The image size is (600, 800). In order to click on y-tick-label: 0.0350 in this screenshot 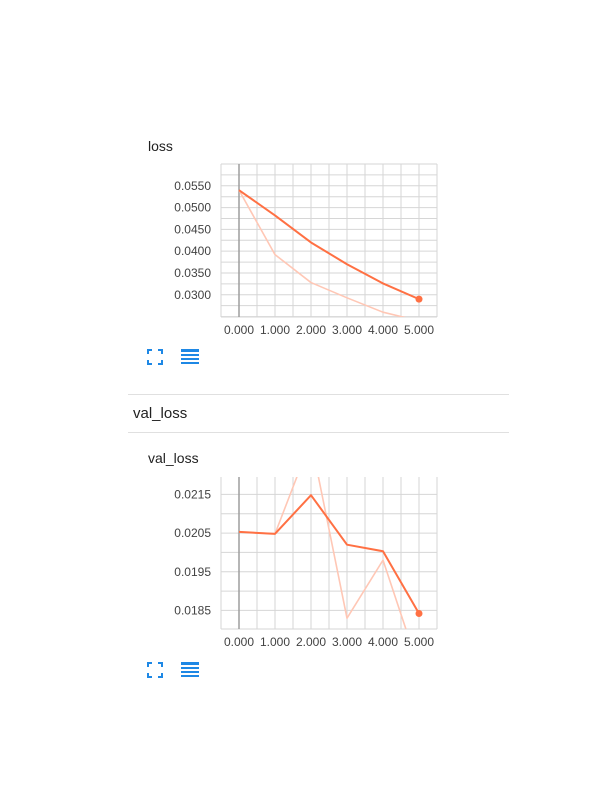, I will do `click(192, 273)`.